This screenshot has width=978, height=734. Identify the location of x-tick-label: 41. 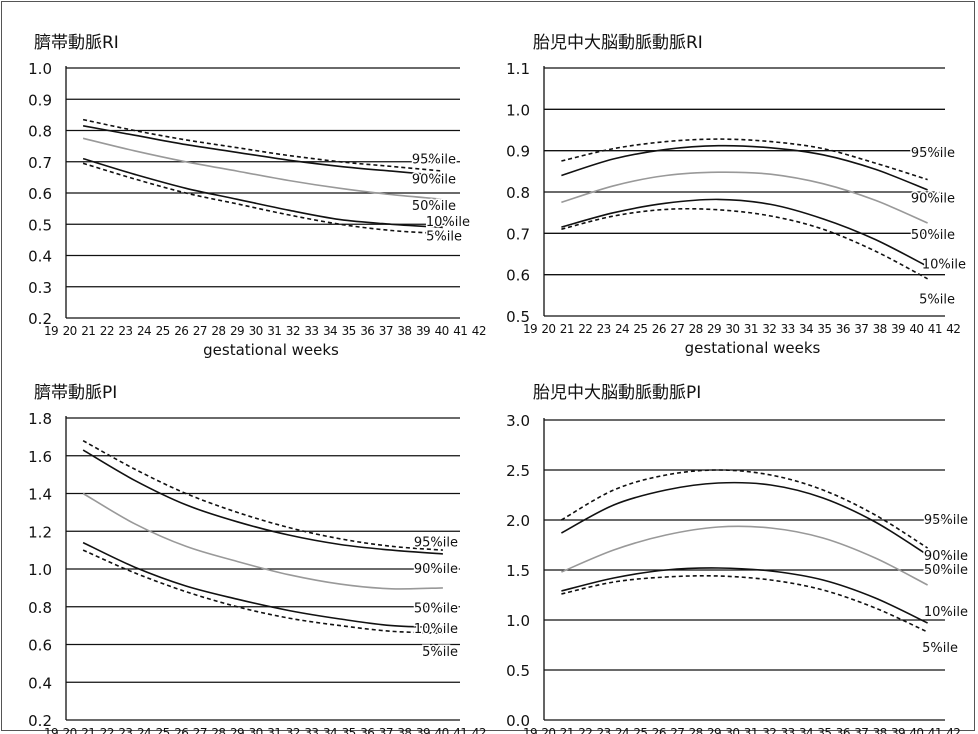
(935, 329).